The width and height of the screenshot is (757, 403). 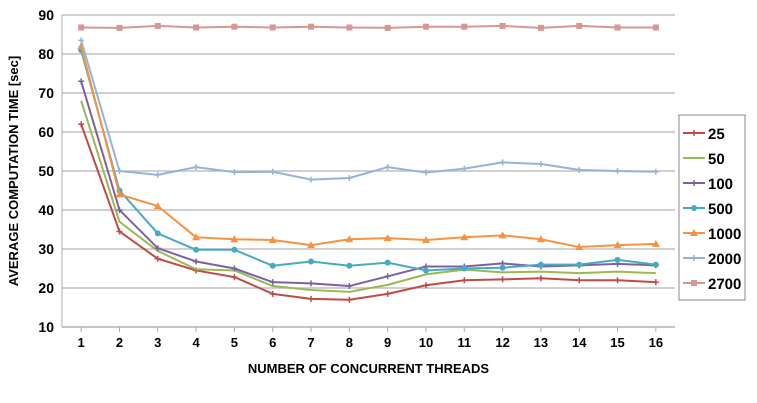 I want to click on legend-label: 2700, so click(x=725, y=284).